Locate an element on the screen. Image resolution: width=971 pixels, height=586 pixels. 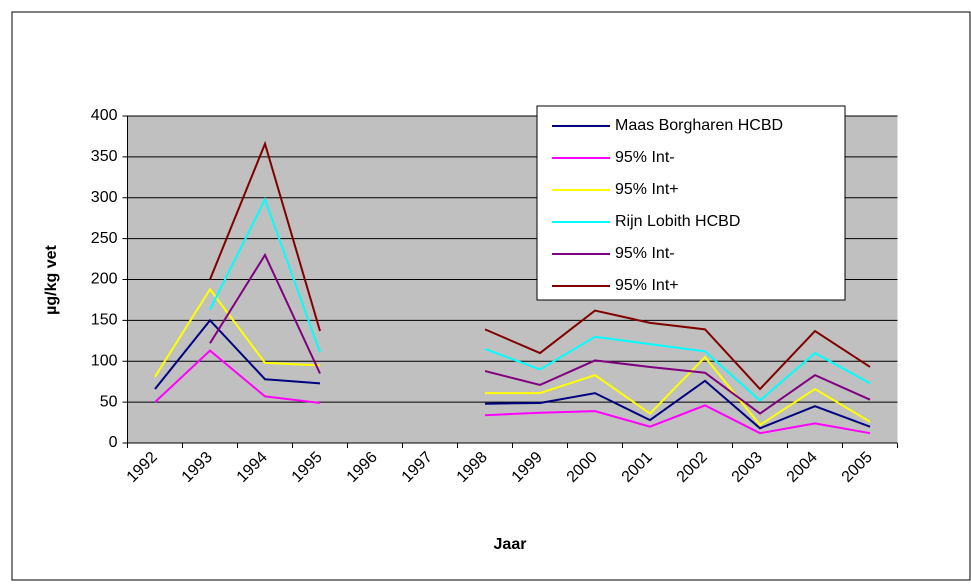
y-tick-label: 400 is located at coordinates (104, 115).